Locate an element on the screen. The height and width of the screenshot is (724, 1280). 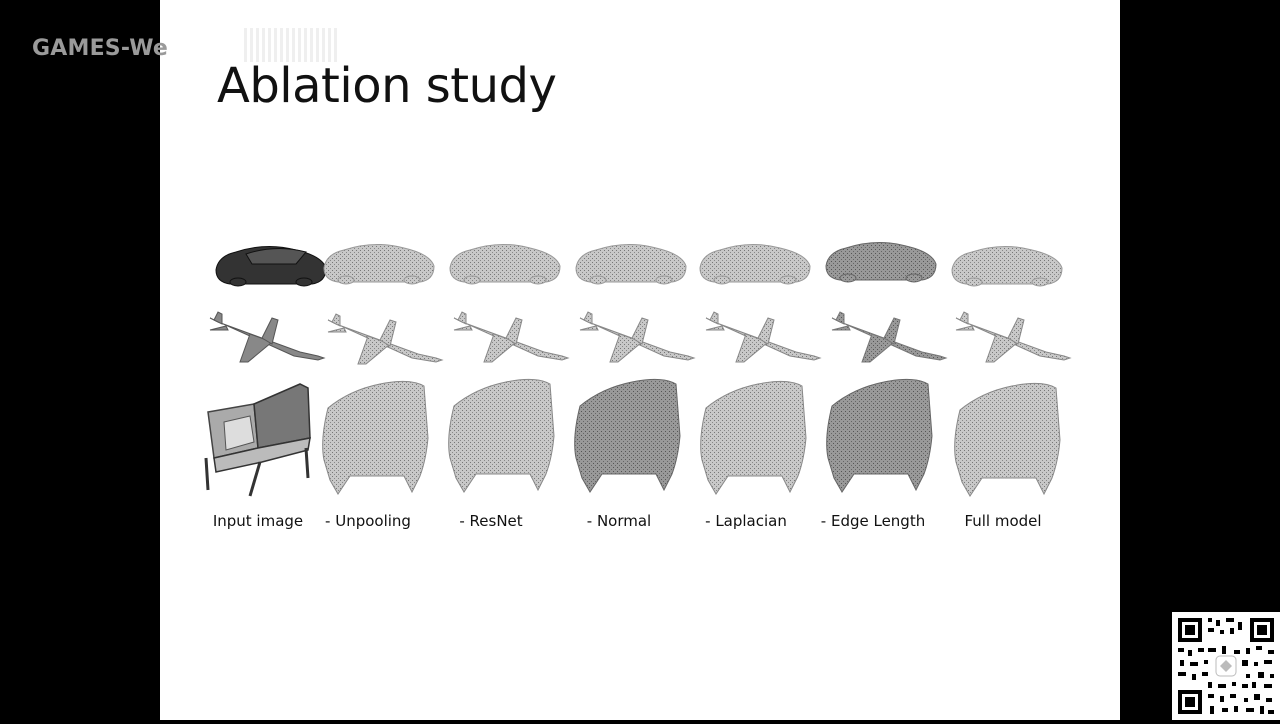
caption-laplacian: - Laplacian is located at coordinates (746, 521).